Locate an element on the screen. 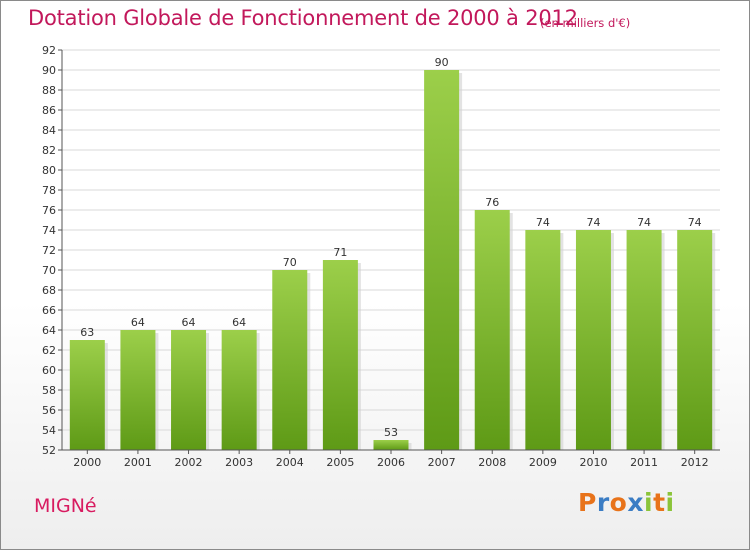  y-tick-label: 58 is located at coordinates (49, 390).